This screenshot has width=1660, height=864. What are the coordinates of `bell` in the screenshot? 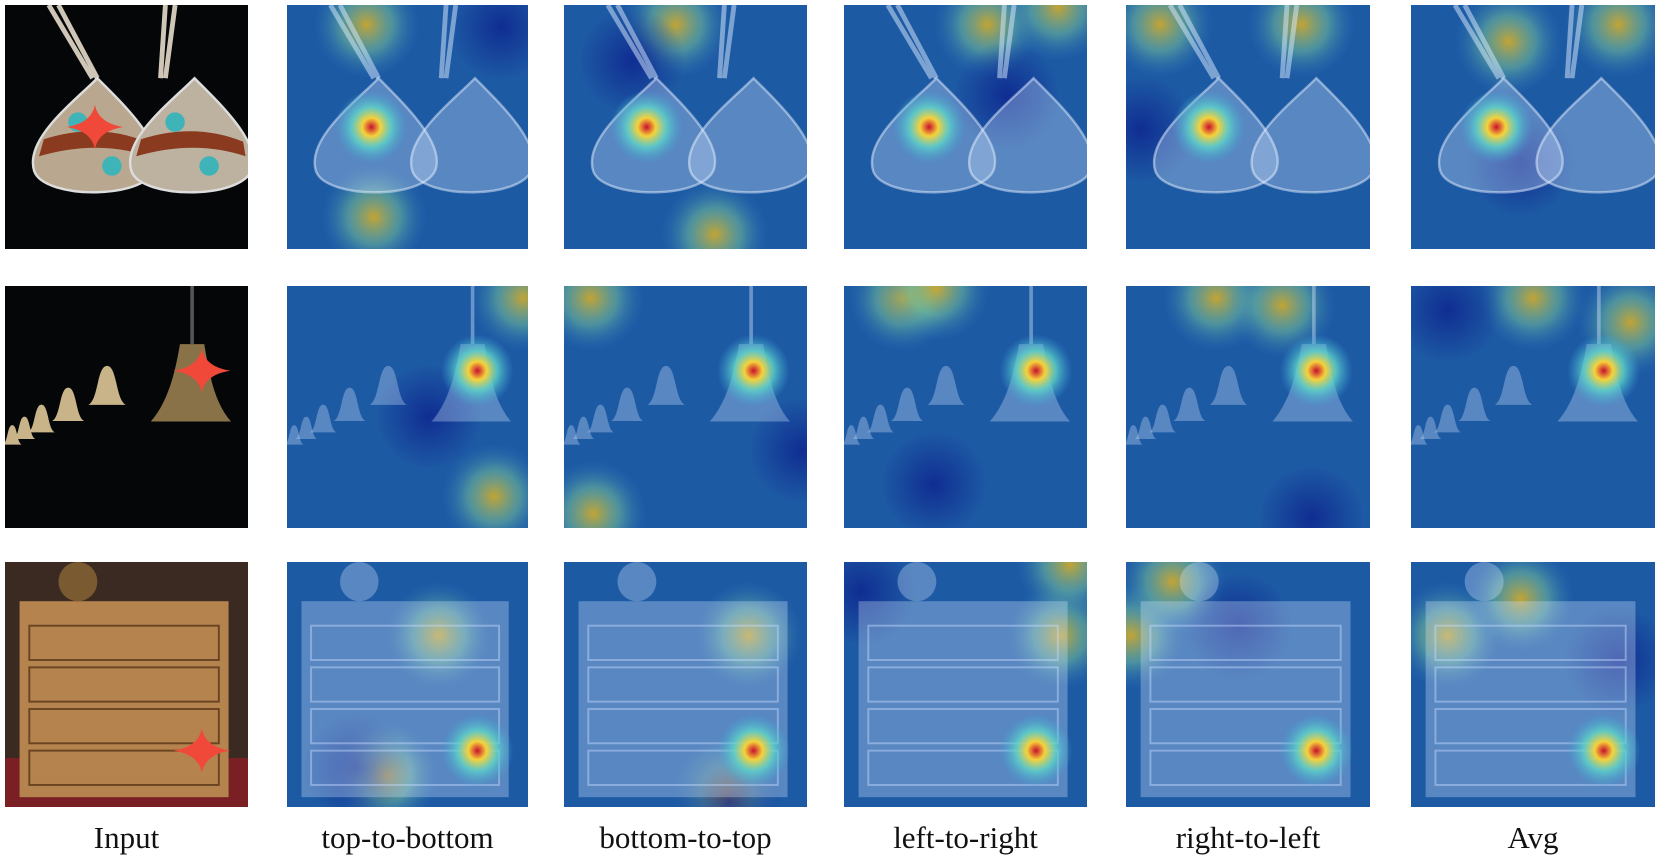 It's located at (190, 383).